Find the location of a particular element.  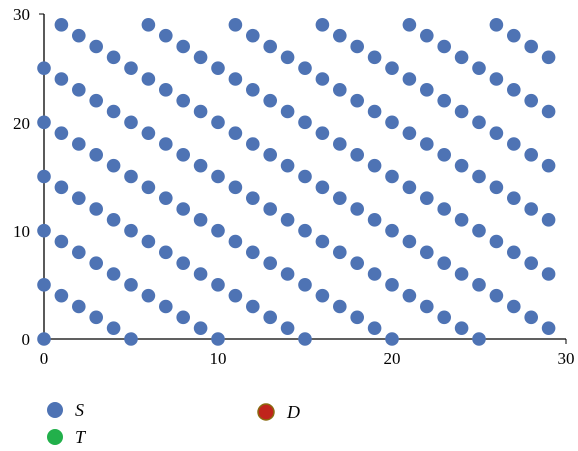

legend-item-s: S is located at coordinates (65, 410).